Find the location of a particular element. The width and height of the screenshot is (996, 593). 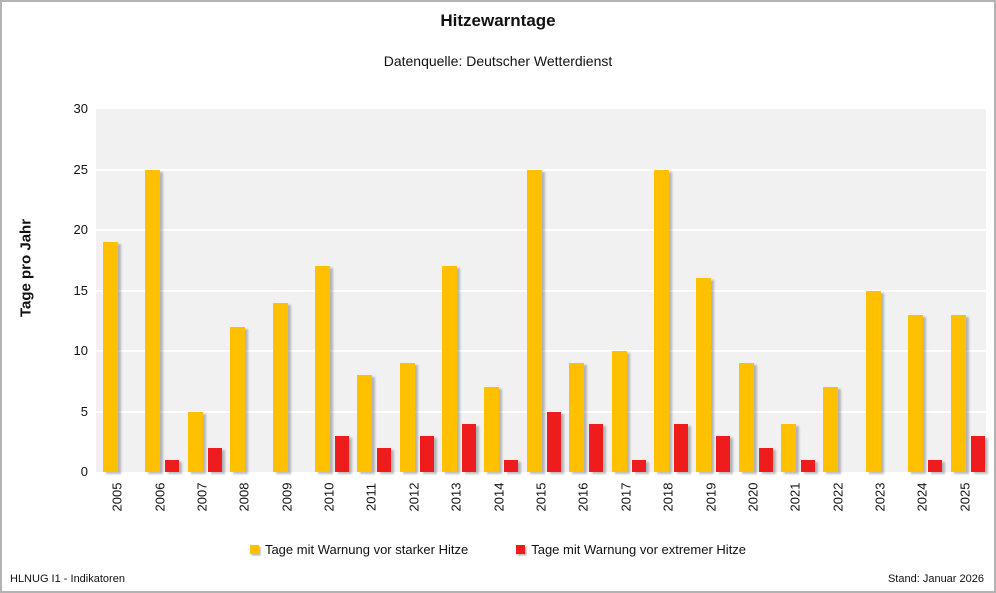

x-tick-label-2008: 2008 is located at coordinates (244, 497).